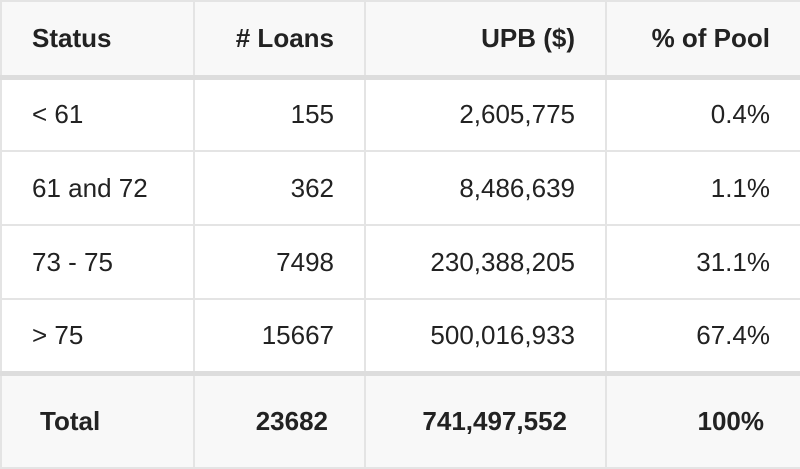  Describe the element at coordinates (279, 188) in the screenshot. I see `cell-loans: 362` at that location.